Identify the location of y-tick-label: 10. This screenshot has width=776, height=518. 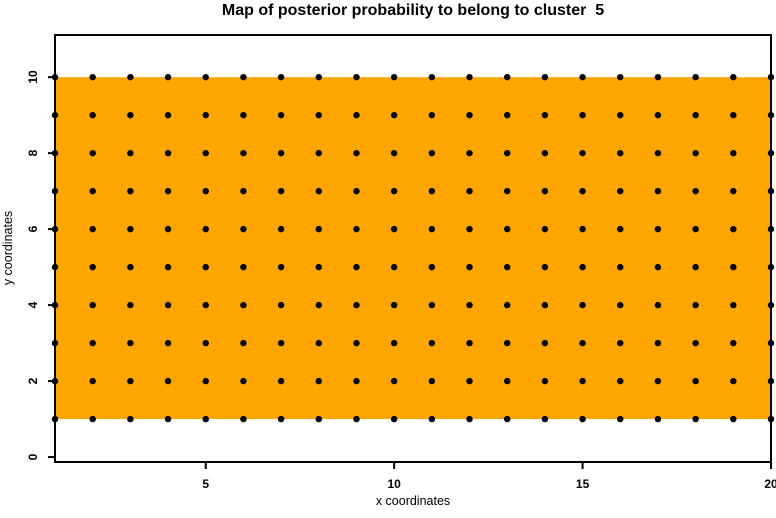
(33, 77).